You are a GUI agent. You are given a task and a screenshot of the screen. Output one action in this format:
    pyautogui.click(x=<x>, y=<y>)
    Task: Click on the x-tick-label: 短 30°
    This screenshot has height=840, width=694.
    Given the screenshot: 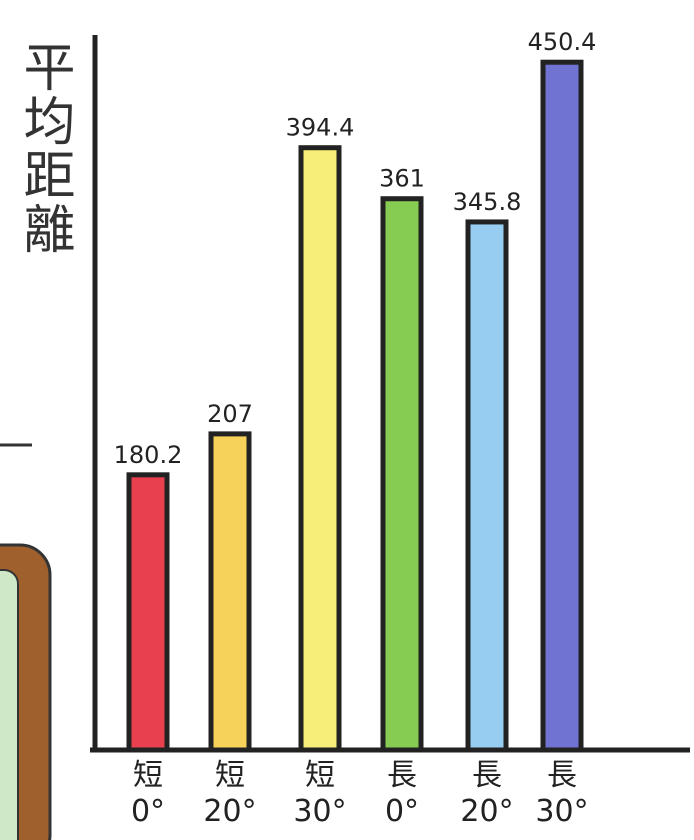 What is the action you would take?
    pyautogui.click(x=320, y=793)
    